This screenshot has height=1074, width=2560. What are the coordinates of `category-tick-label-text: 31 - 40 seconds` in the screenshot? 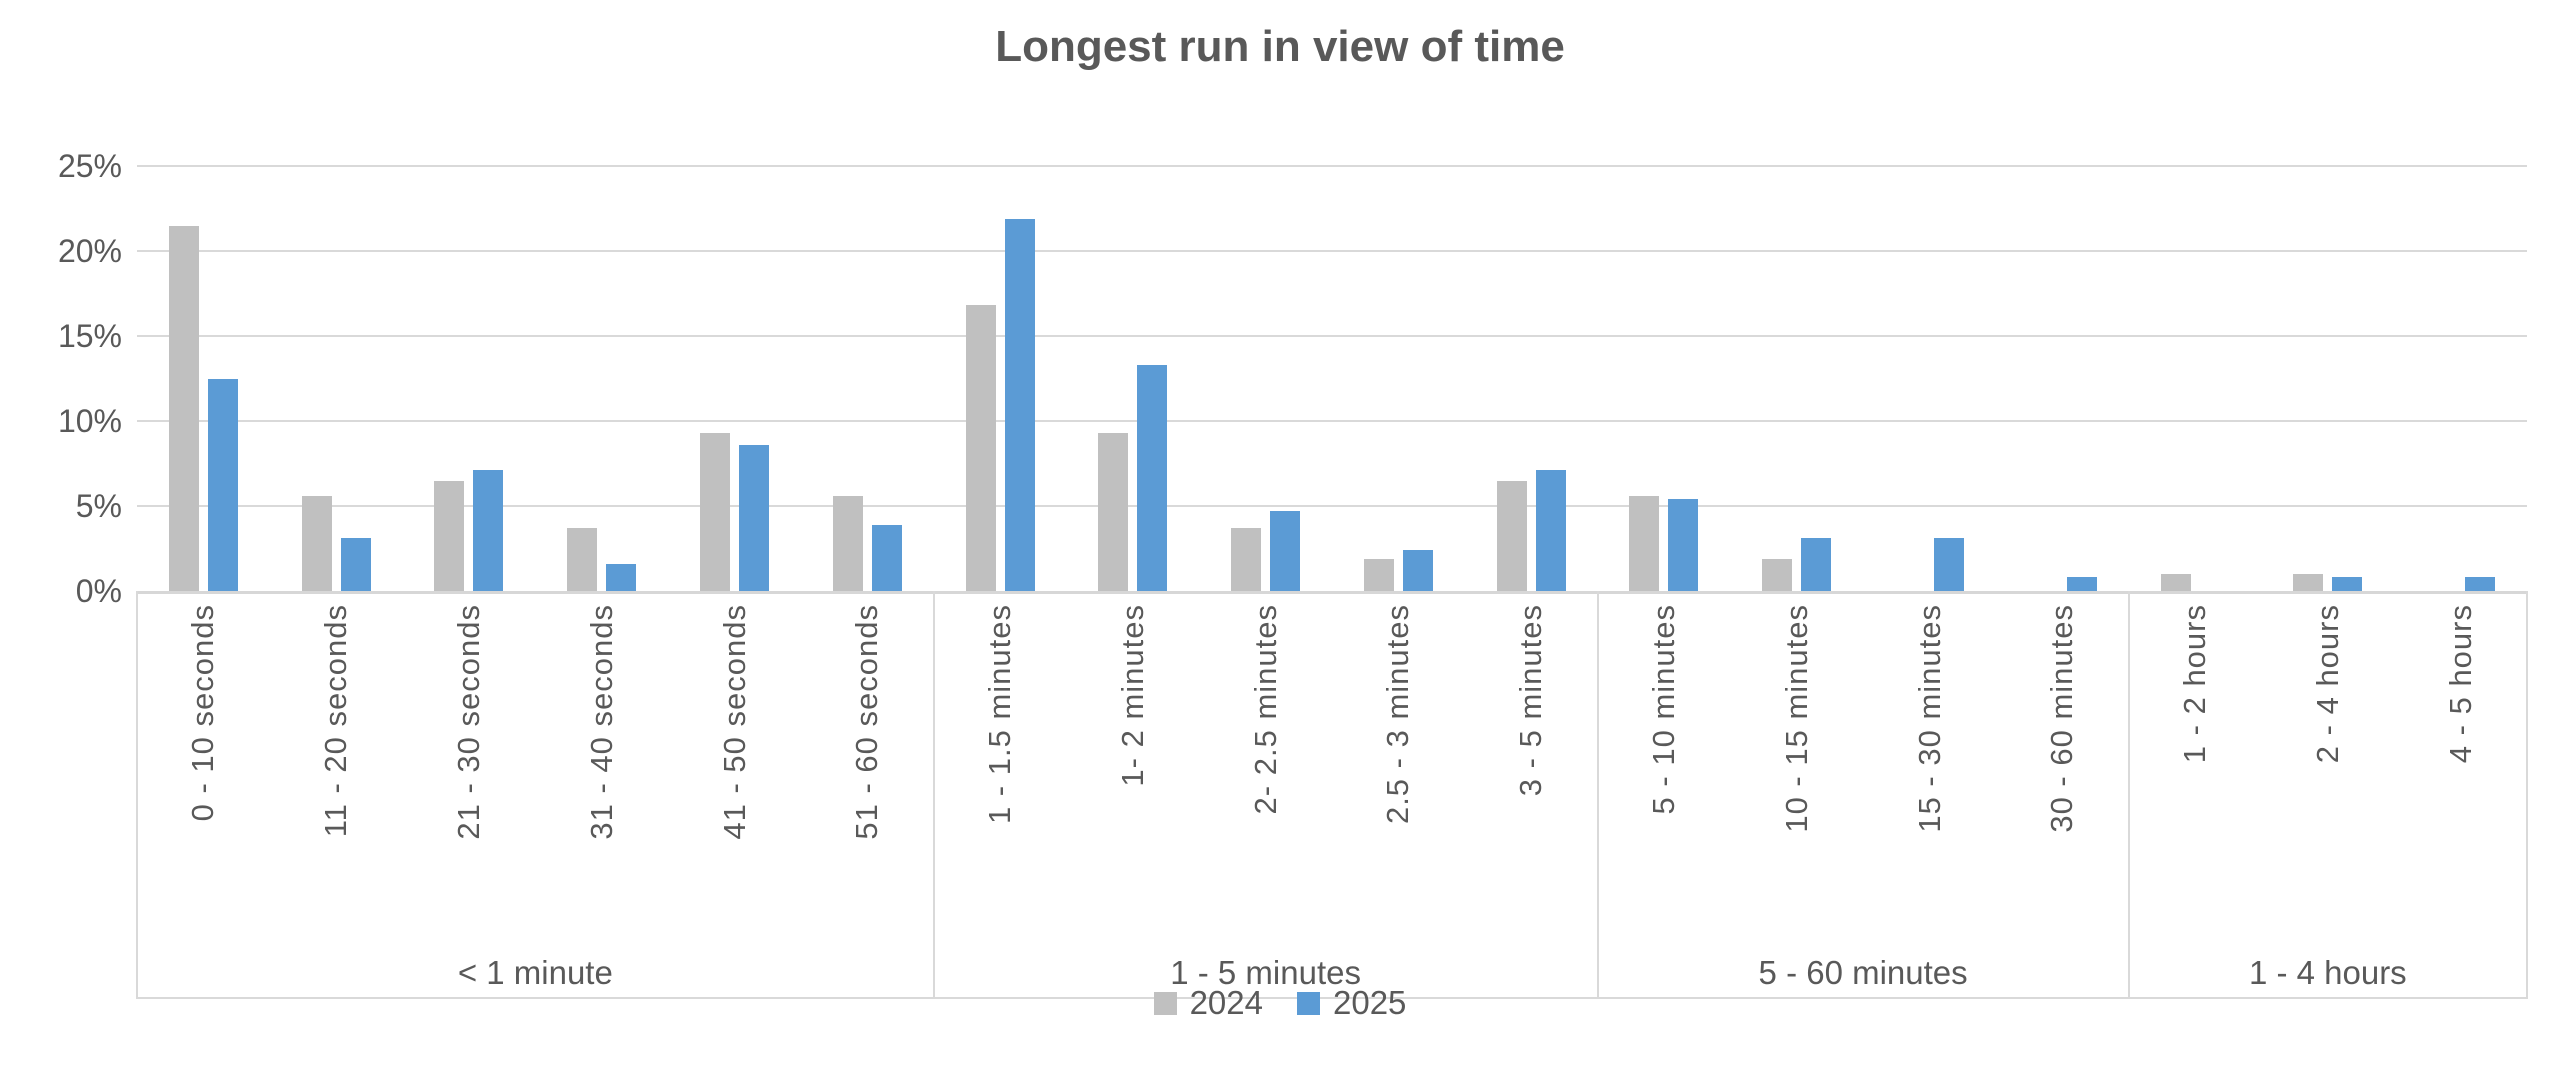 It's located at (601, 722).